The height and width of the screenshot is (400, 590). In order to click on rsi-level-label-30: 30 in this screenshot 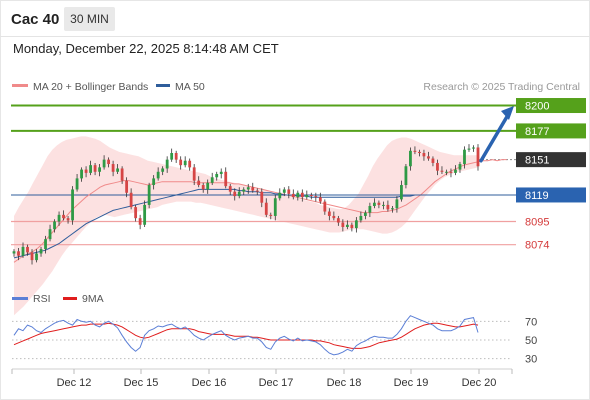, I will do `click(531, 360)`.